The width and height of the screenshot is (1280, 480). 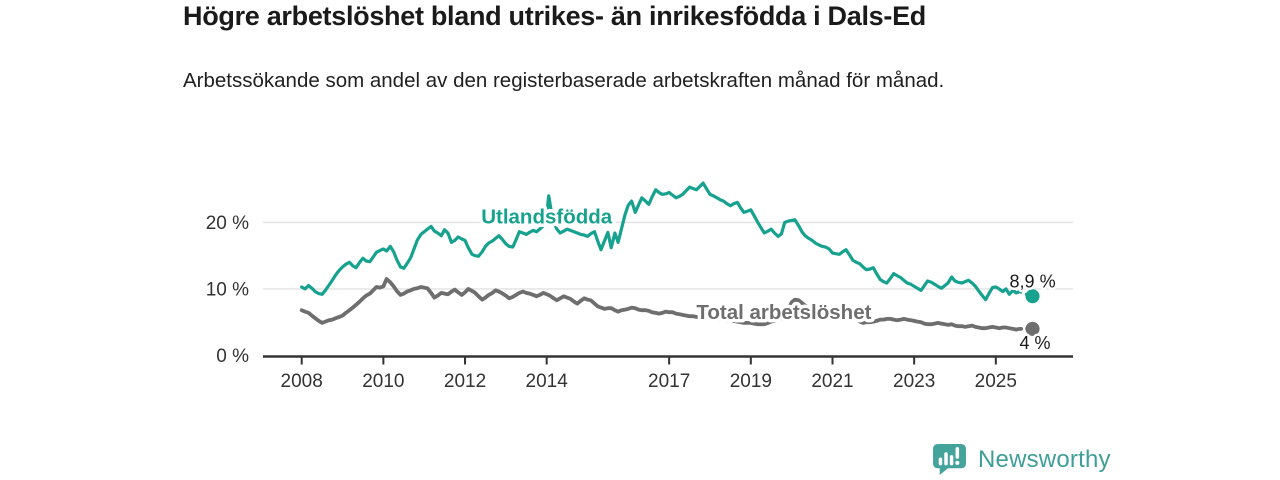 What do you see at coordinates (547, 381) in the screenshot?
I see `x-tick-label-2014: 2014` at bounding box center [547, 381].